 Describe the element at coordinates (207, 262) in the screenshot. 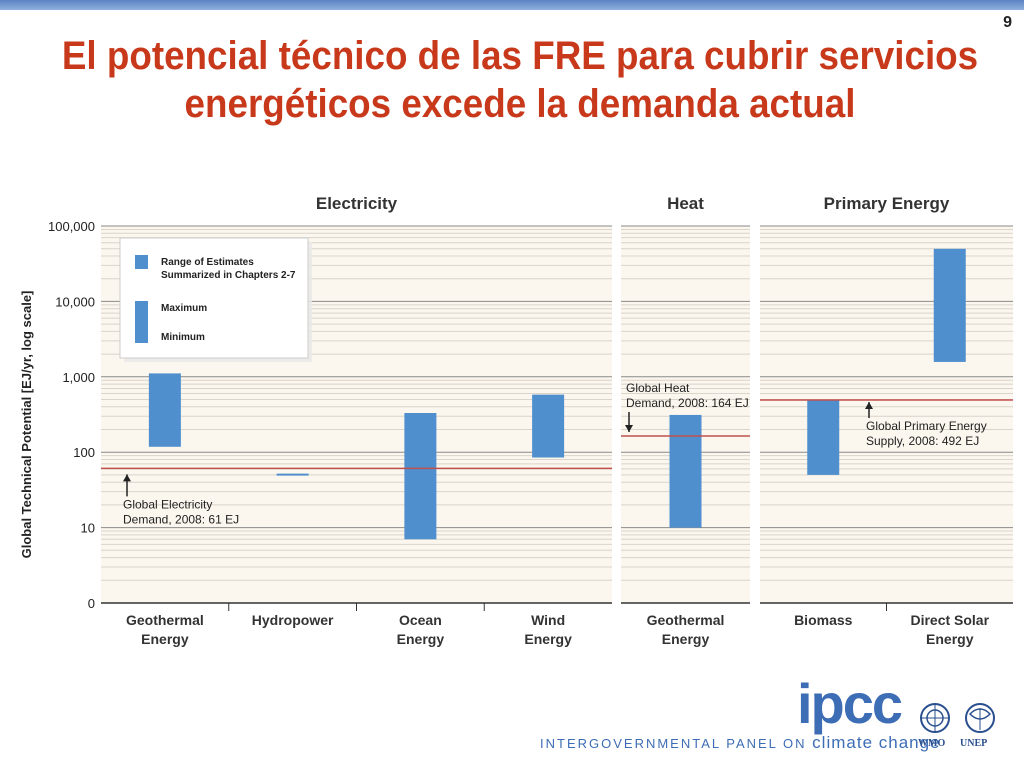

I see `legend-range-line1: Range of Estimates` at that location.